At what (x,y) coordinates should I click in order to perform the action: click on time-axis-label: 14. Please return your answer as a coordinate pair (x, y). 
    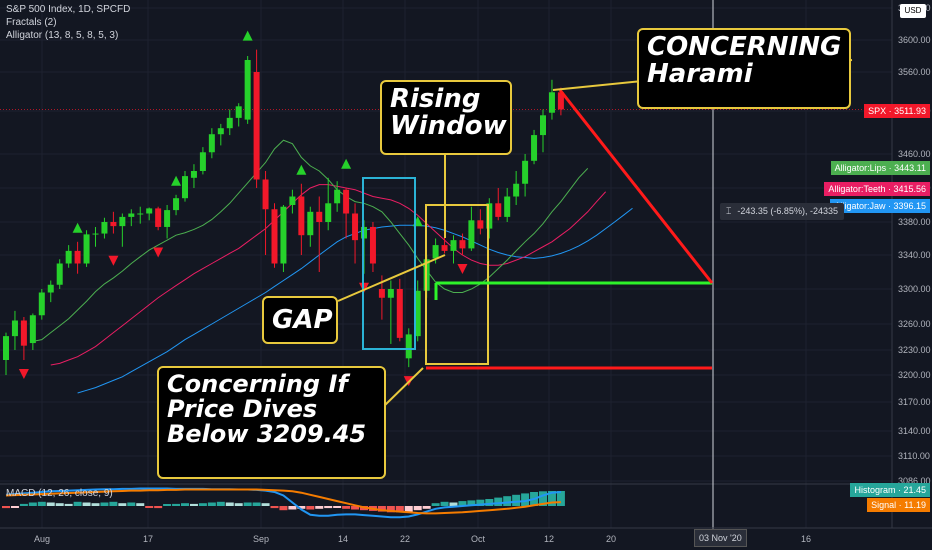
    Looking at the image, I should click on (343, 539).